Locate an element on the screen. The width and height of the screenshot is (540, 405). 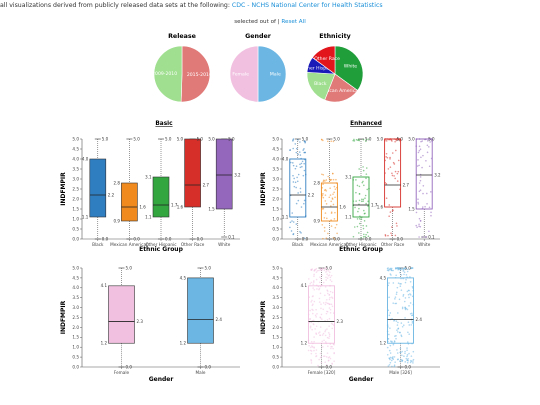
reset-all-link: Reset All is located at coordinates (293, 22).